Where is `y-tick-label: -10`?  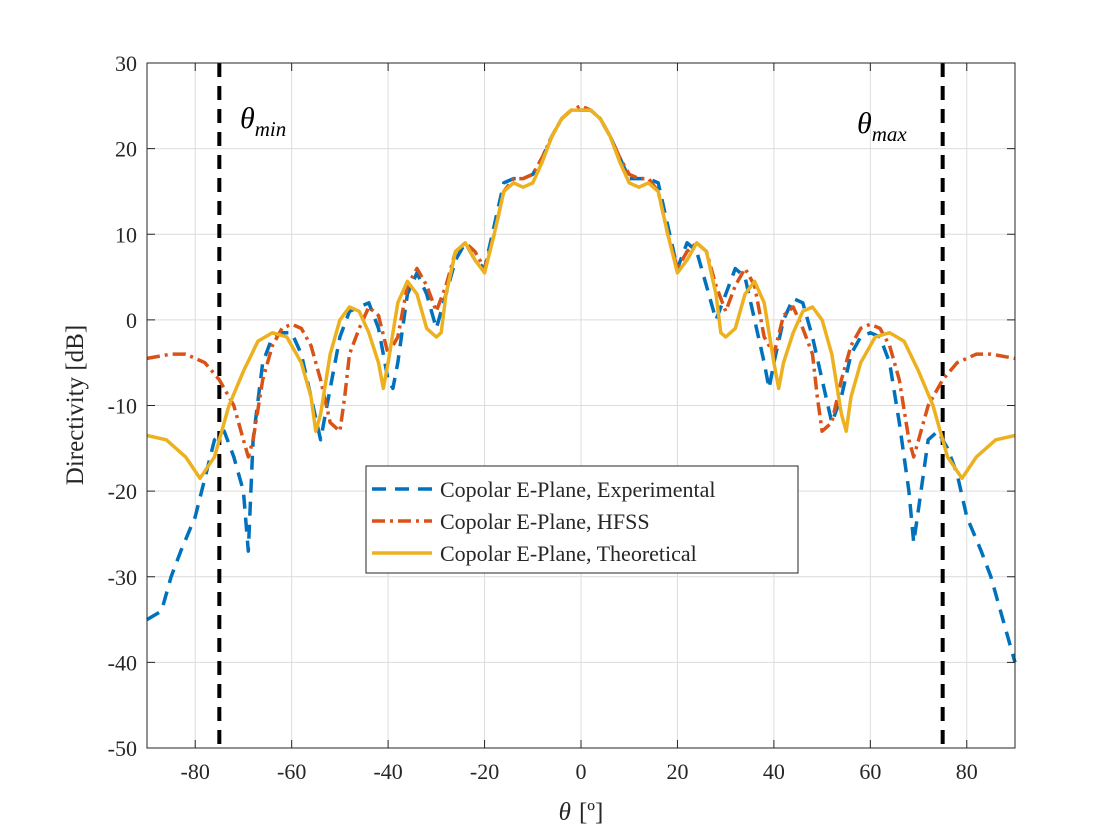 y-tick-label: -10 is located at coordinates (122, 406).